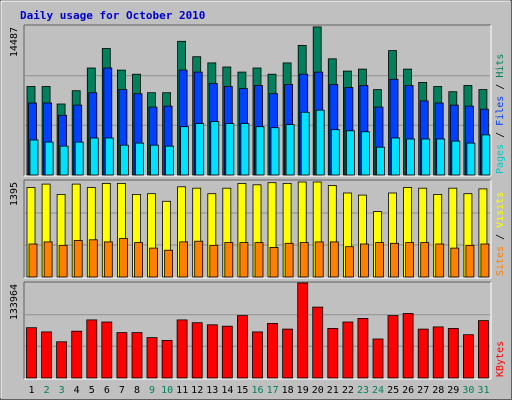 The width and height of the screenshot is (512, 400). Describe the element at coordinates (242, 390) in the screenshot. I see `x-tick-label-15: 15` at that location.